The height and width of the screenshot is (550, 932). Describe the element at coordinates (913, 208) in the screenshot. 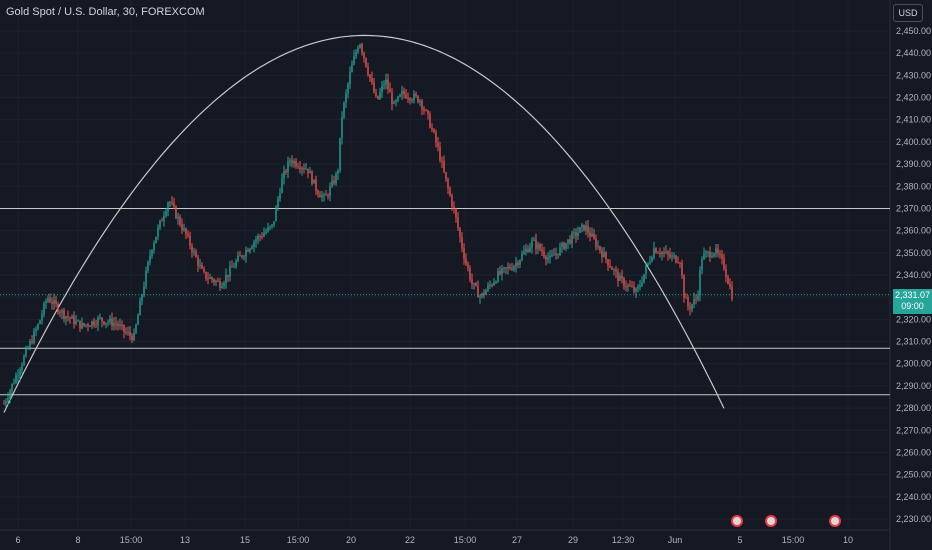

I see `price-tick-label: 2,370.00` at that location.